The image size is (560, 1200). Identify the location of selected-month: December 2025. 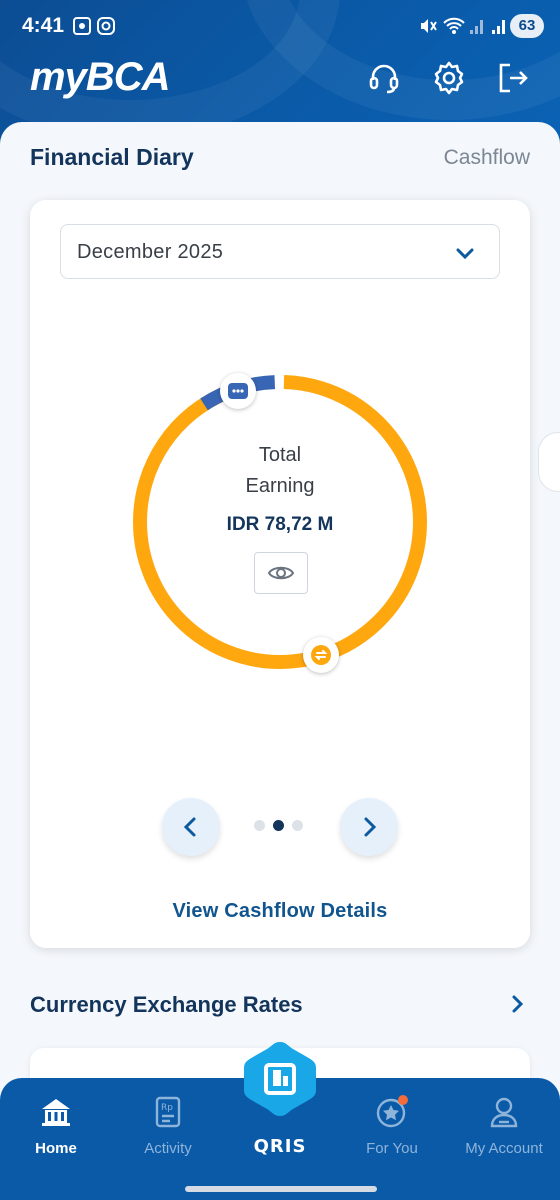
(150, 252).